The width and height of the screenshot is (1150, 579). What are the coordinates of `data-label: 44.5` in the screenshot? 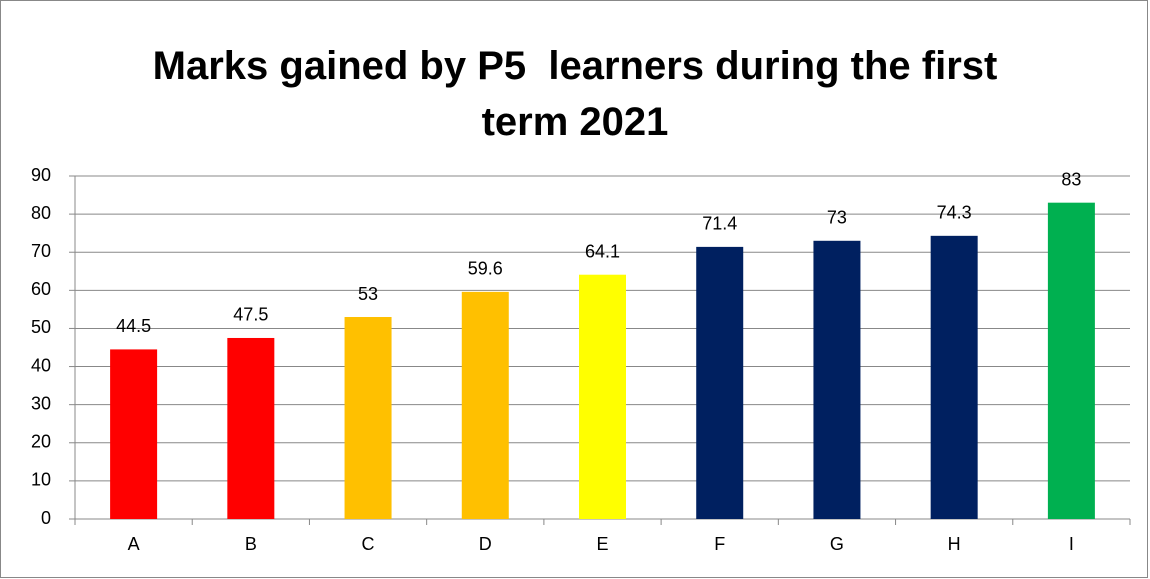 It's located at (133, 326).